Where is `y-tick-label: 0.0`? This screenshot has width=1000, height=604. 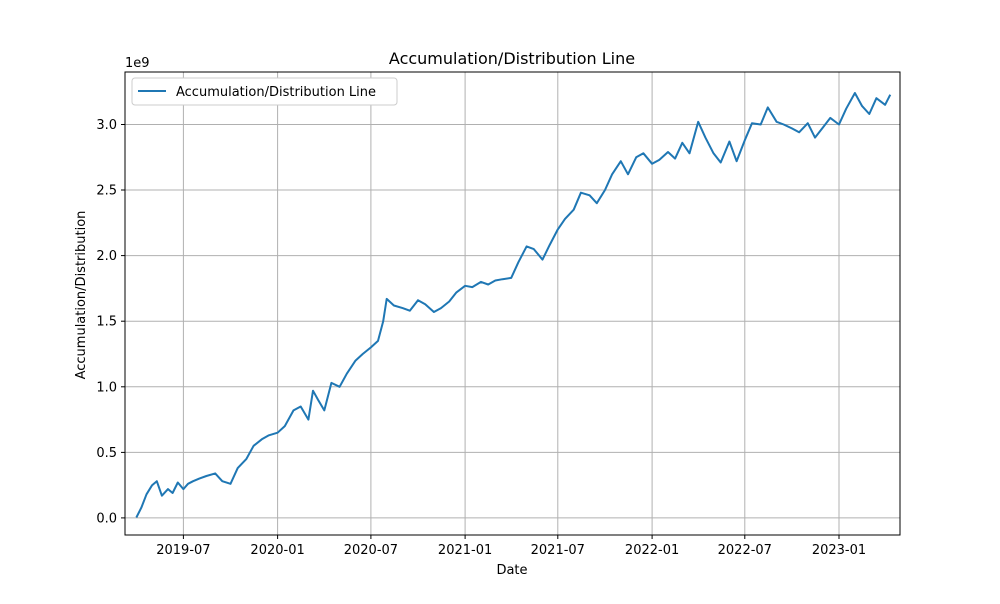
y-tick-label: 0.0 is located at coordinates (106, 518).